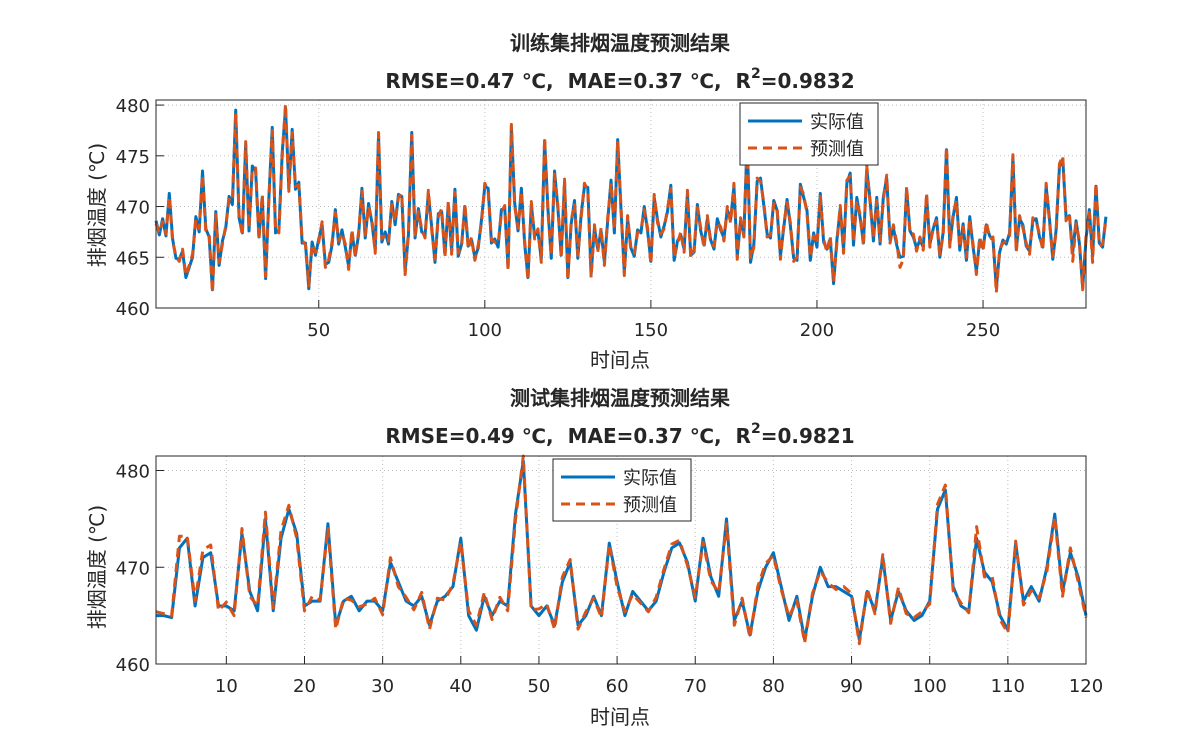 This screenshot has height=750, width=1200. What do you see at coordinates (743, 436) in the screenshot?
I see `test-r2-label: R` at bounding box center [743, 436].